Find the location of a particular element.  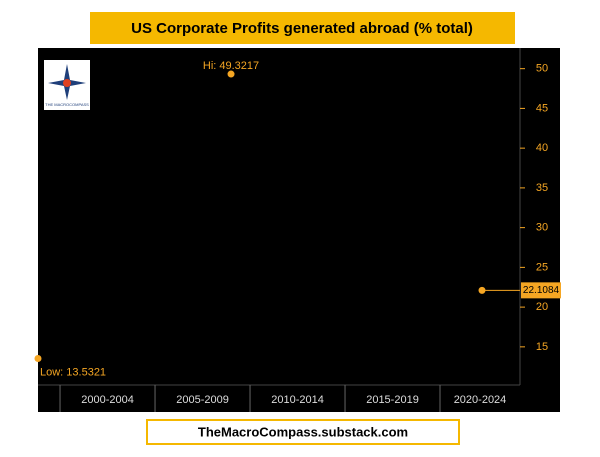

annotation: Hi: 49.3217 is located at coordinates (231, 66).